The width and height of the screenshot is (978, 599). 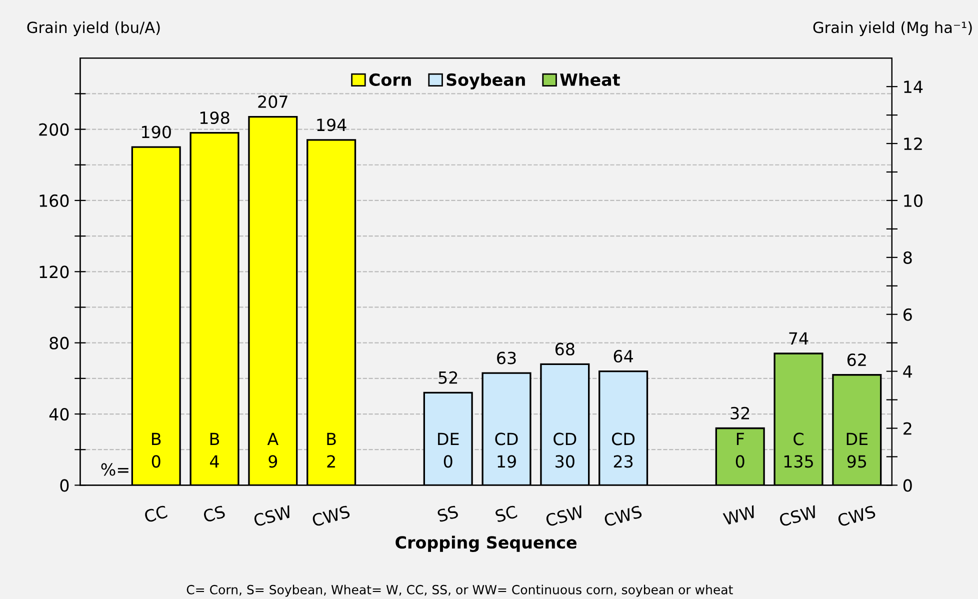 What do you see at coordinates (506, 514) in the screenshot?
I see `x-tick-label: SC` at bounding box center [506, 514].